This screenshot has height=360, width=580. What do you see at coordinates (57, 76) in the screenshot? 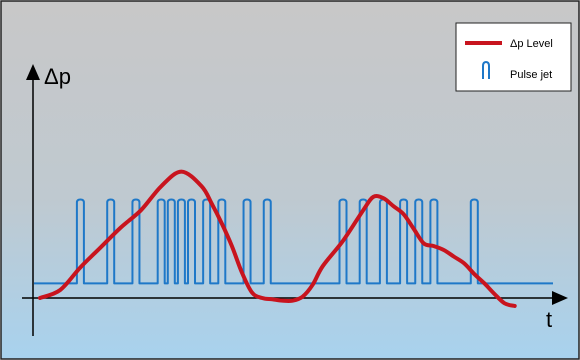
I see `y-axis-label: Δp` at bounding box center [57, 76].